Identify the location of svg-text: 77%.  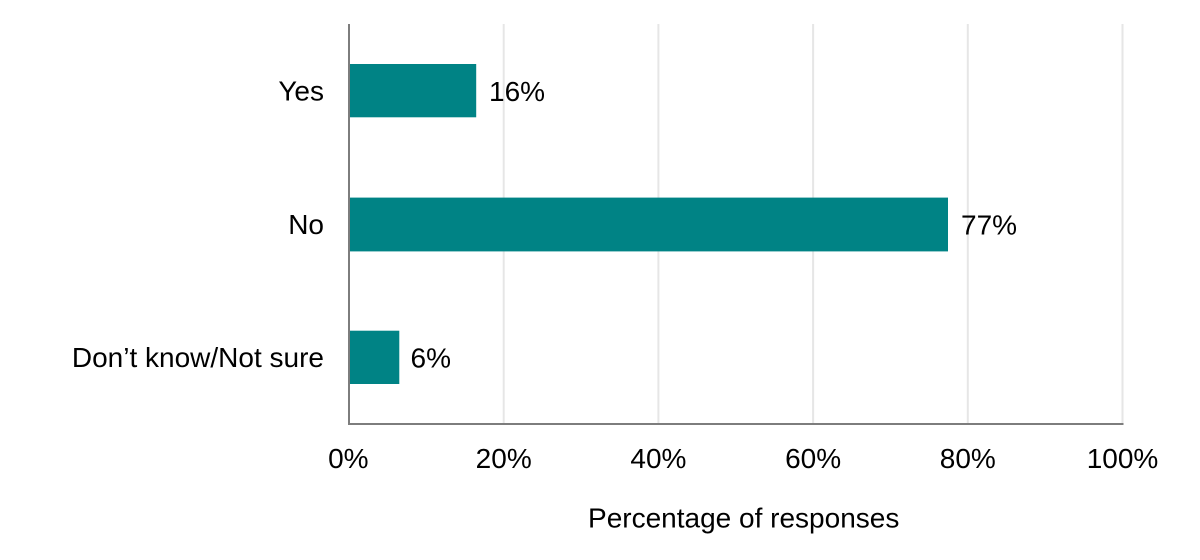
(989, 224).